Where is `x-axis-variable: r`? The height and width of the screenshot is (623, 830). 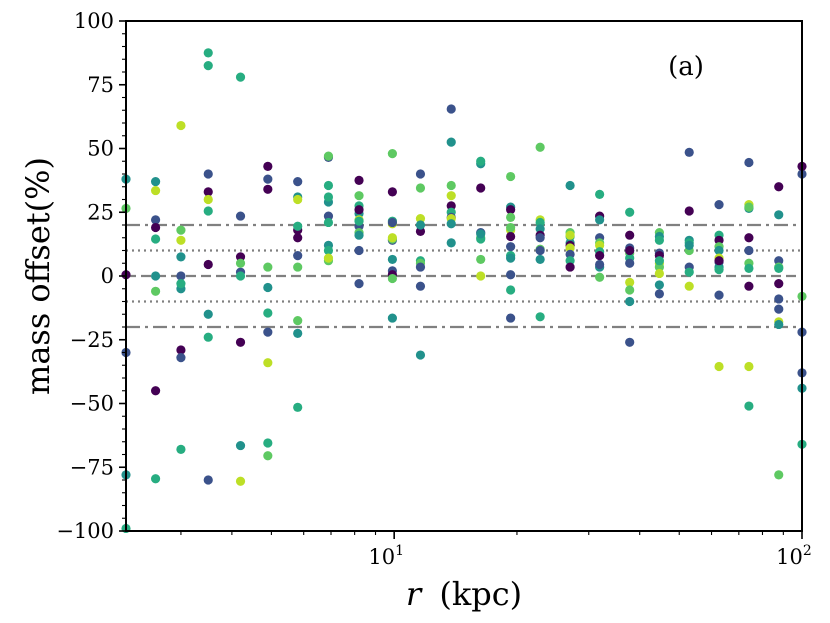
x-axis-variable: r is located at coordinates (414, 594).